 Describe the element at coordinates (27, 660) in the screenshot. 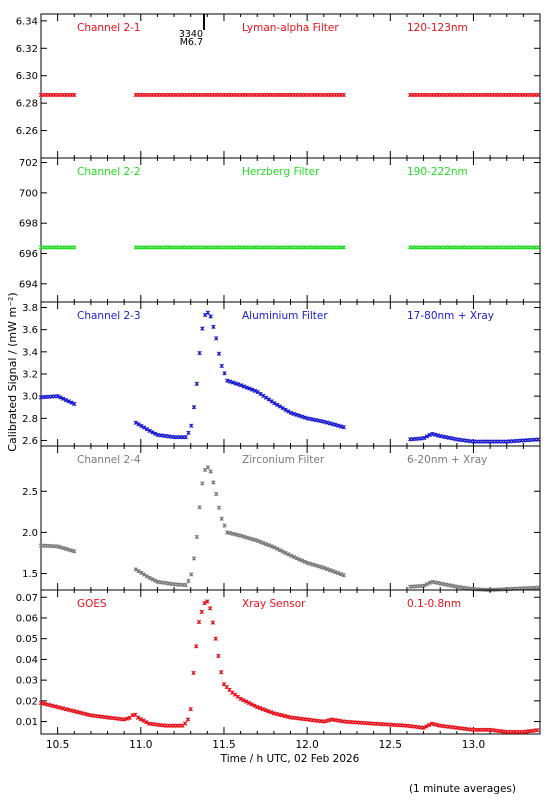

I see `y-tick-label: 0.04` at that location.